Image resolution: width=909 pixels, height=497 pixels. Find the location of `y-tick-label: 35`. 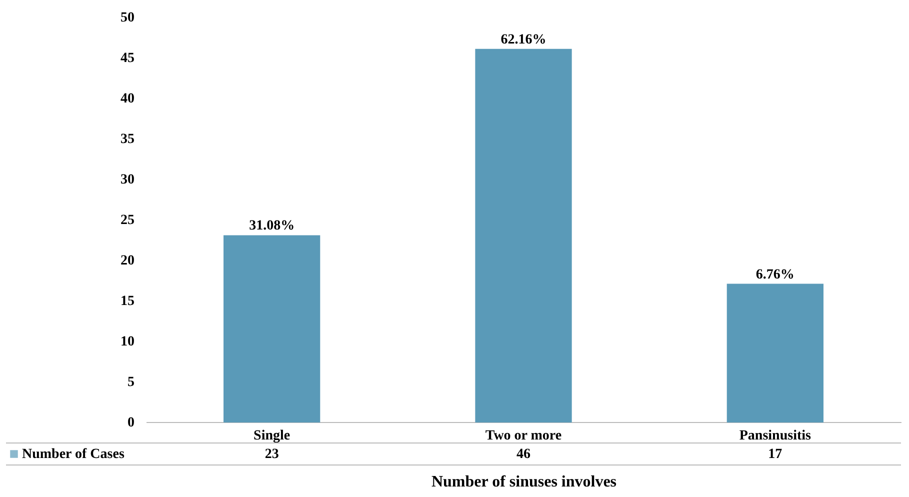

y-tick-label: 35 is located at coordinates (127, 139).